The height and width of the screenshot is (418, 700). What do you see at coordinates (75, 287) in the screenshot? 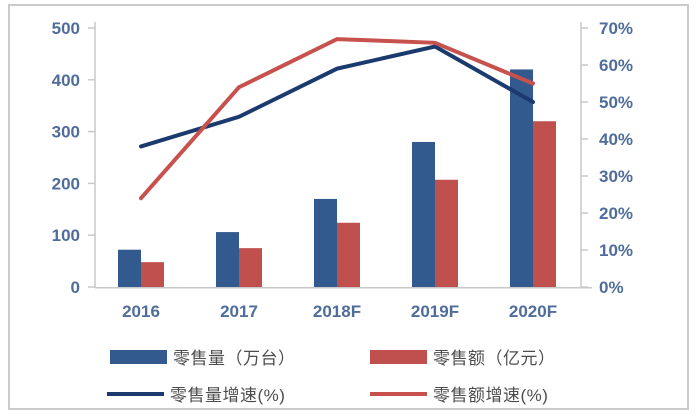
I see `left-axis-tick-label: 0` at bounding box center [75, 287].